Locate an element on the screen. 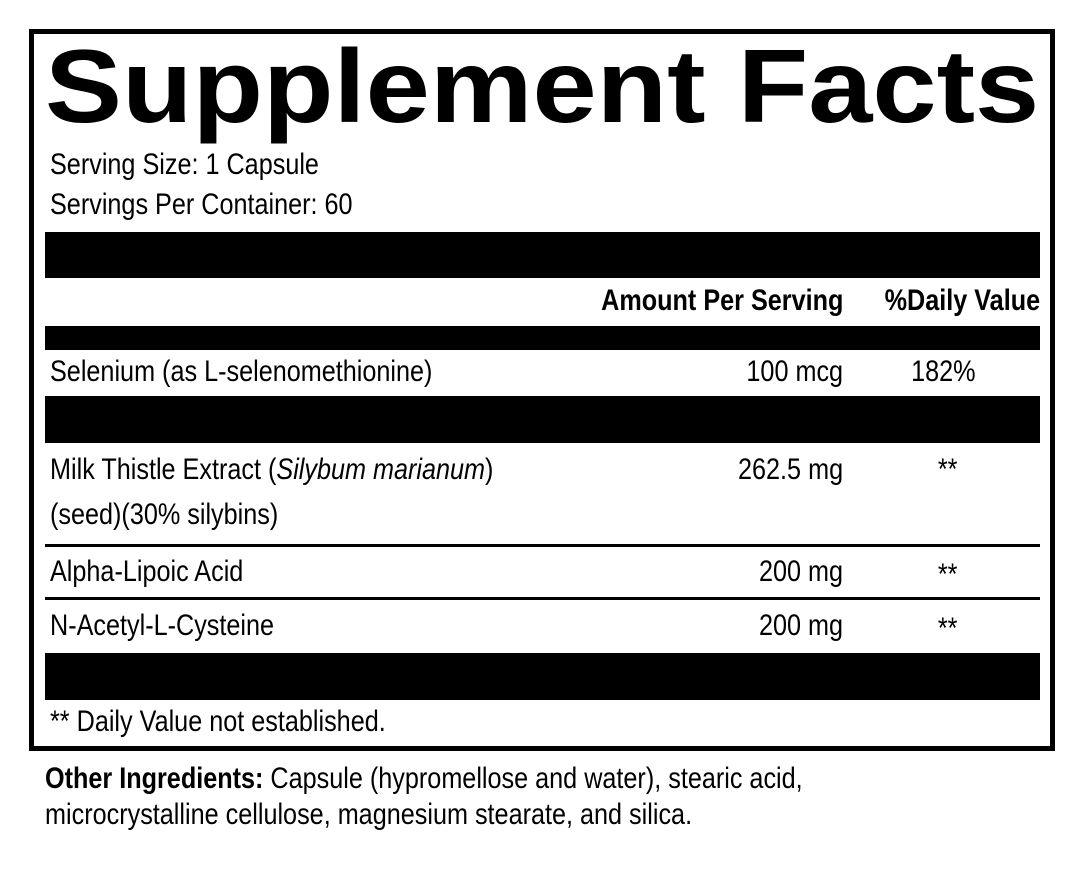  serving-size: Serving Size: 1 Capsule is located at coordinates (210, 165).